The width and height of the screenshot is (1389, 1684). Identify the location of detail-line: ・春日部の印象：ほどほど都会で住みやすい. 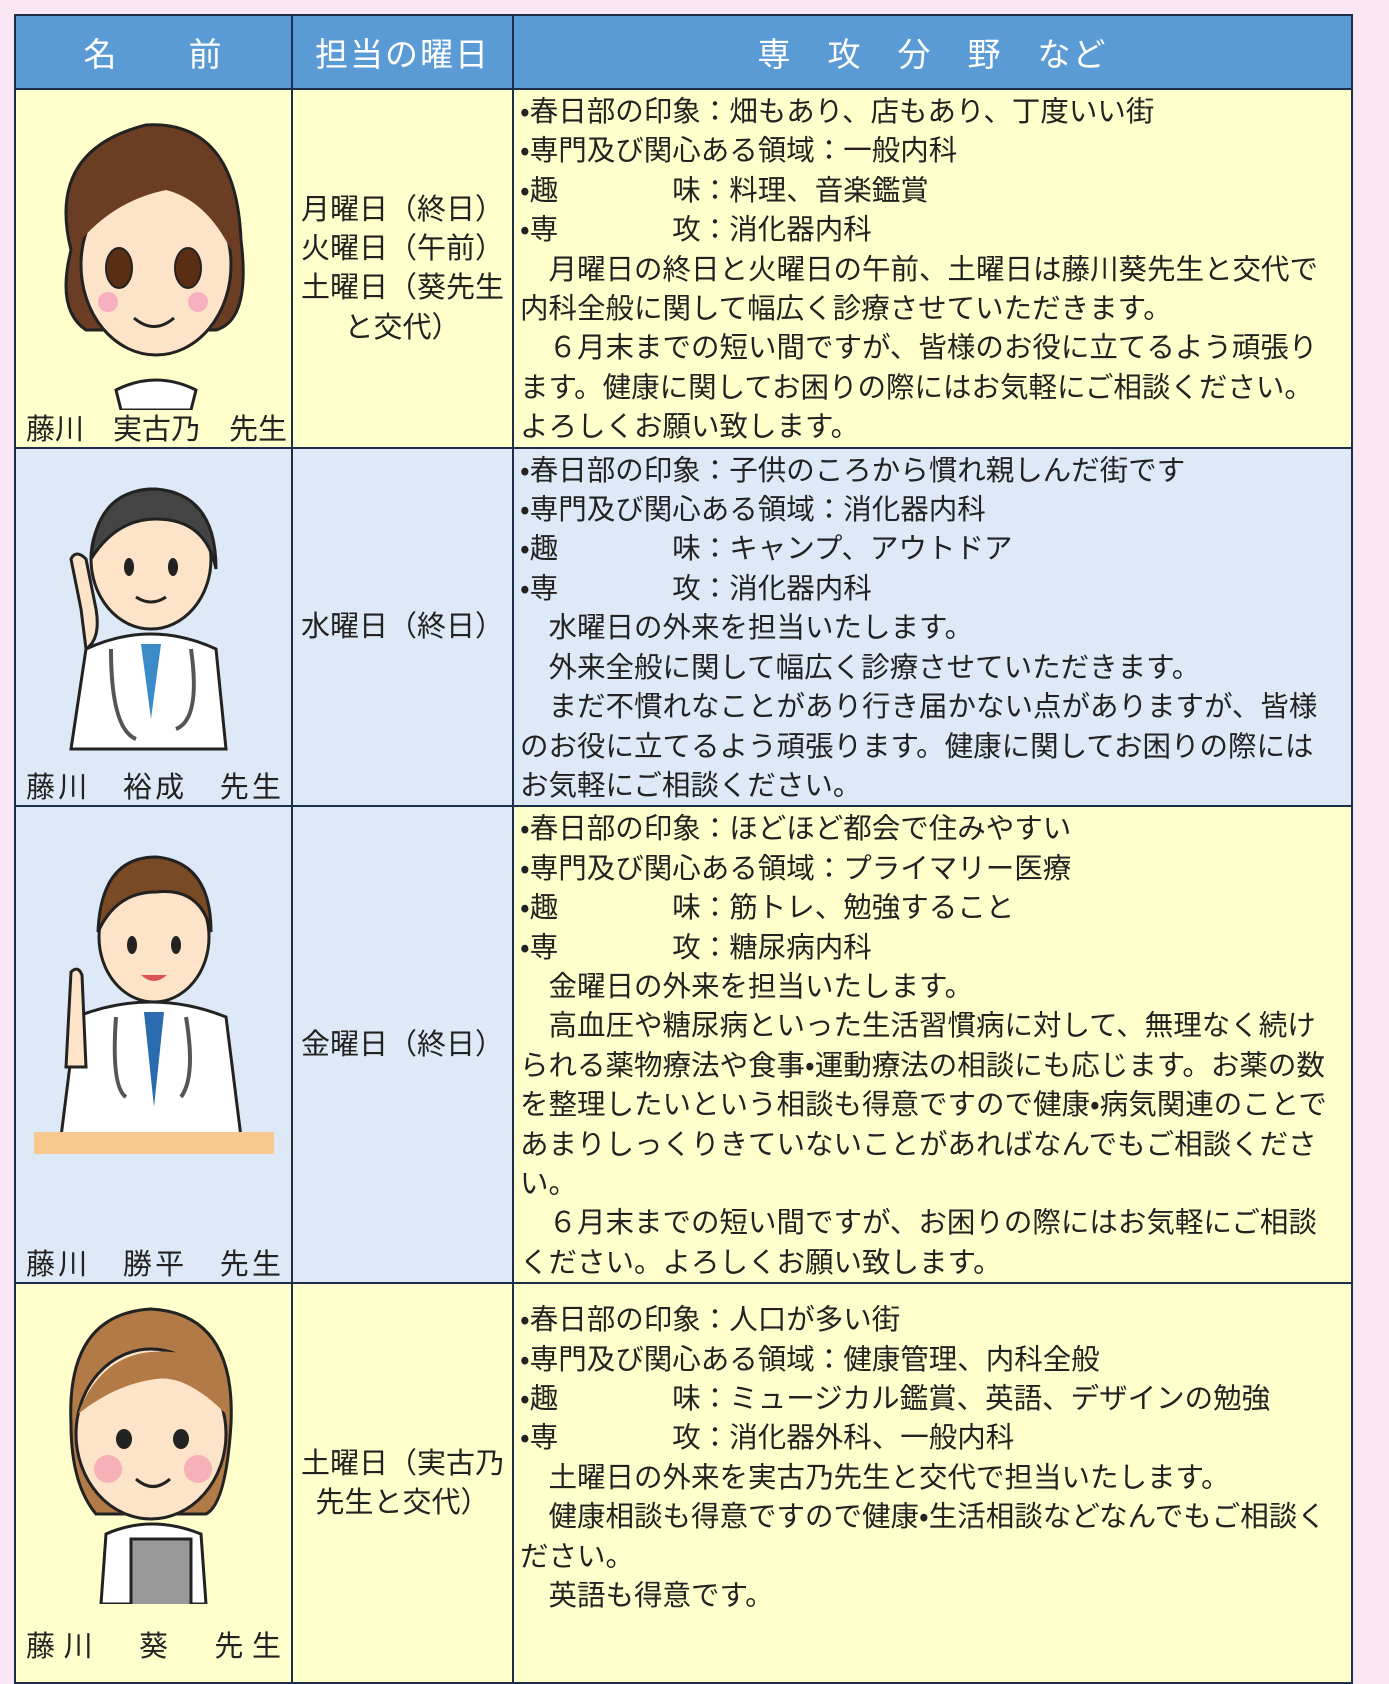
(796, 829).